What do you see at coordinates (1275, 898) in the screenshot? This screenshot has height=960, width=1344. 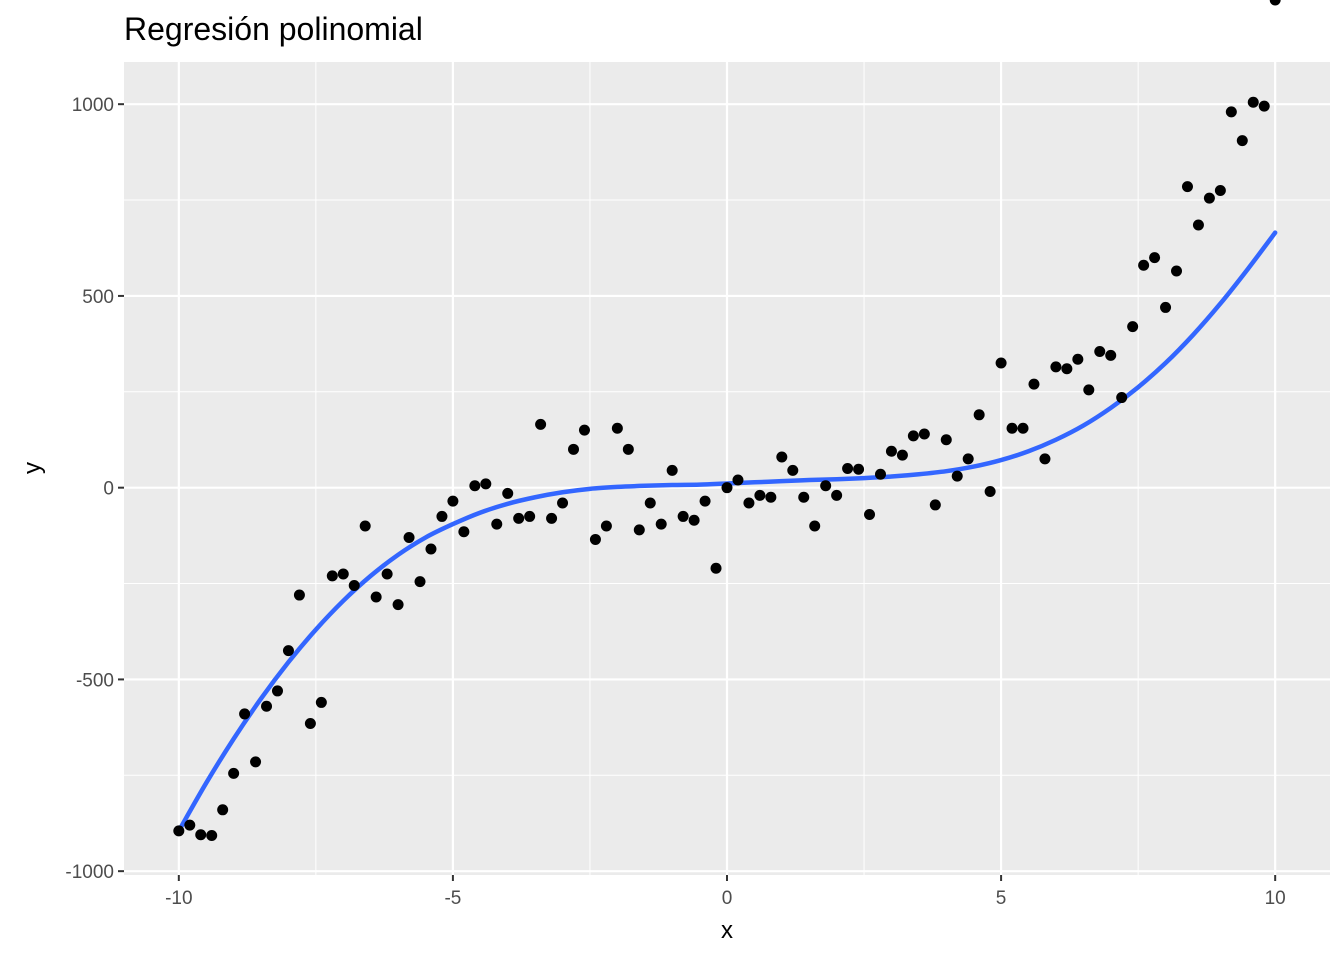 I see `x-tick-label: 10` at bounding box center [1275, 898].